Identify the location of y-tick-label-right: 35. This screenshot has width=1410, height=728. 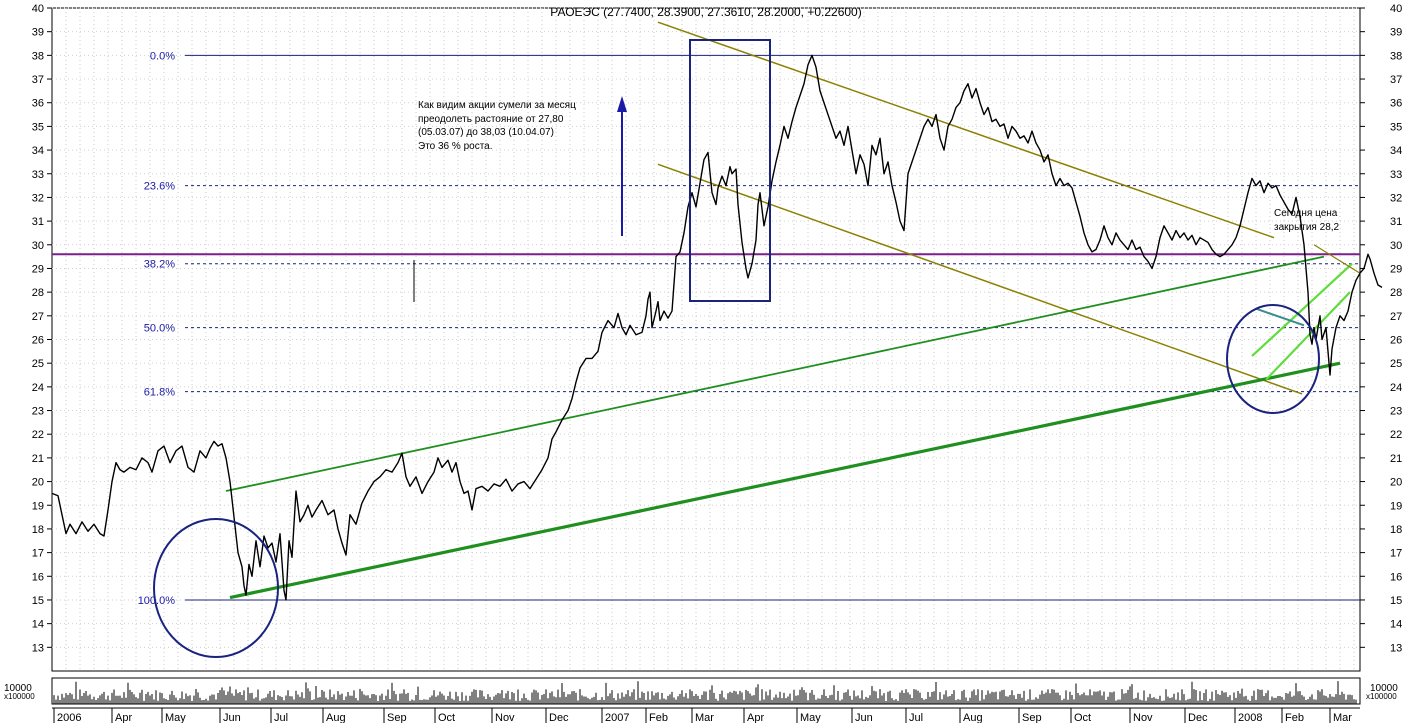
(1396, 127).